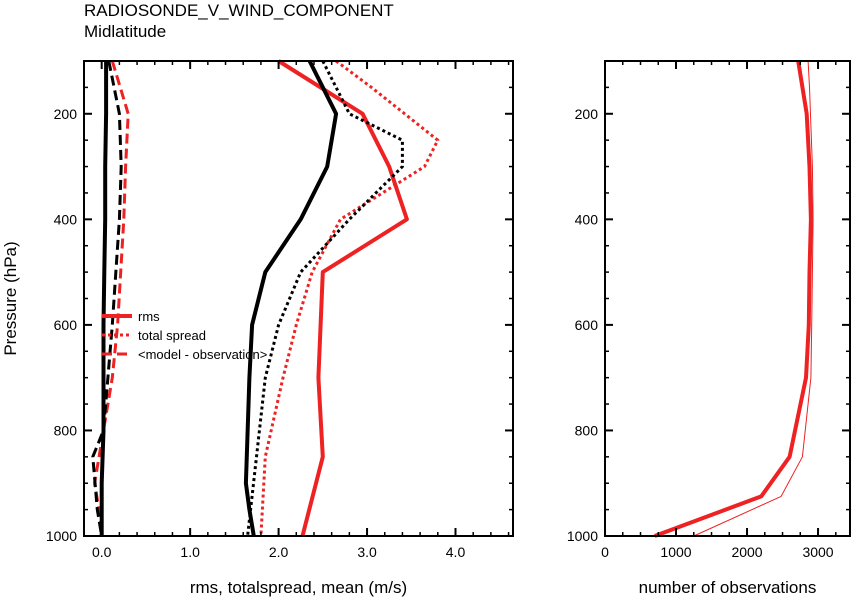 The height and width of the screenshot is (600, 856). Describe the element at coordinates (239, 10) in the screenshot. I see `chart-title: RADIOSONDE_V_WIND_COMPONENT` at that location.